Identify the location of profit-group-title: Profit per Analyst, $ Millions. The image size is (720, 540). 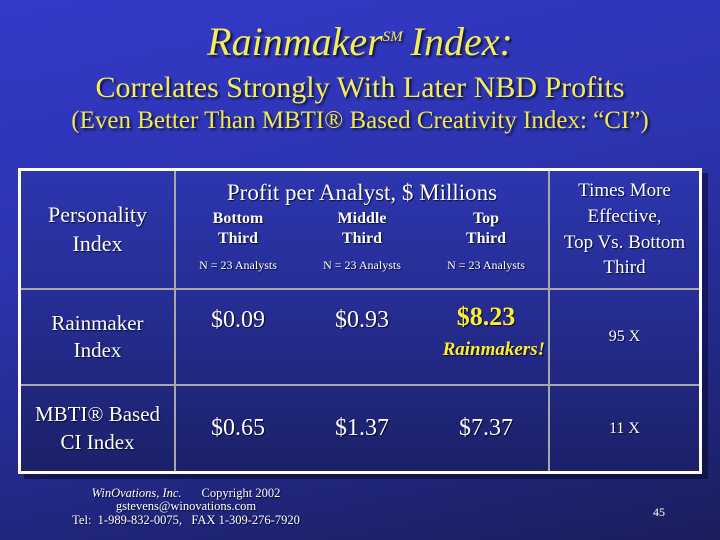
(362, 192).